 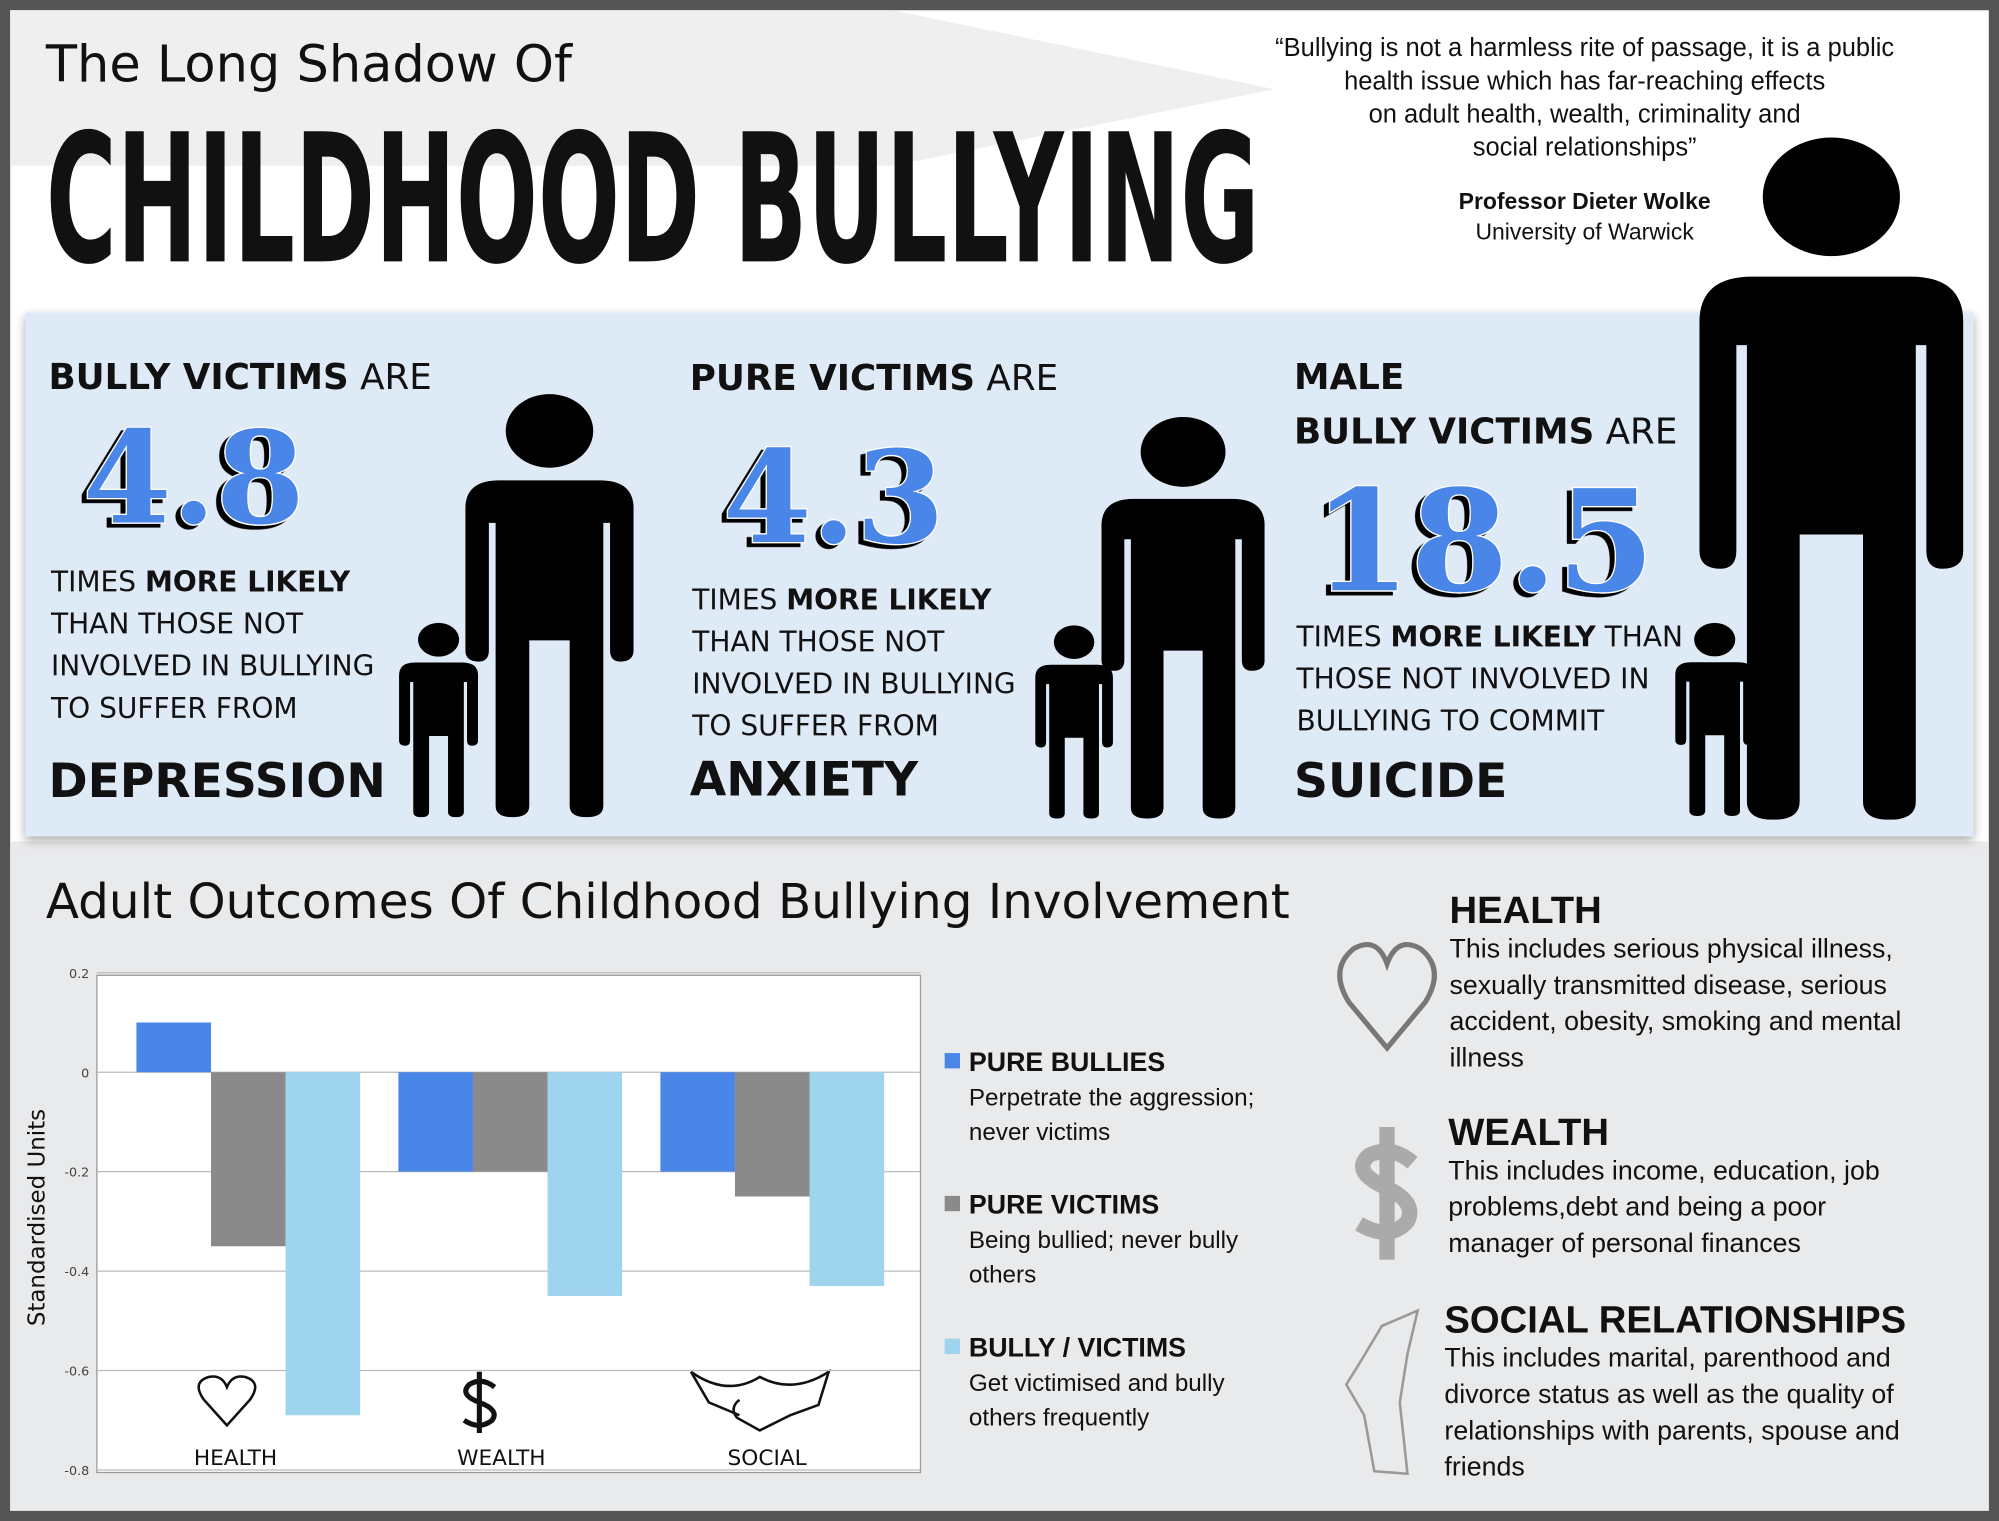 I want to click on outcome-text: problems,debt and being a poor, so click(x=1637, y=1207).